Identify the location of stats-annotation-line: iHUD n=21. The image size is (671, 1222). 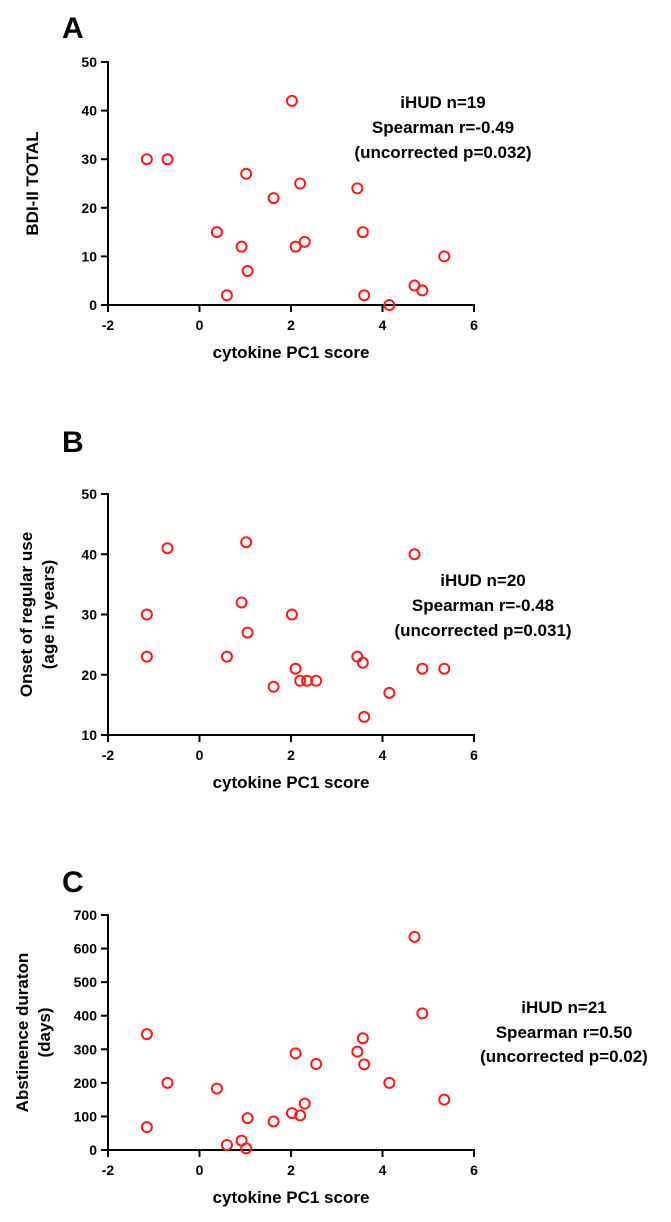
(564, 1007).